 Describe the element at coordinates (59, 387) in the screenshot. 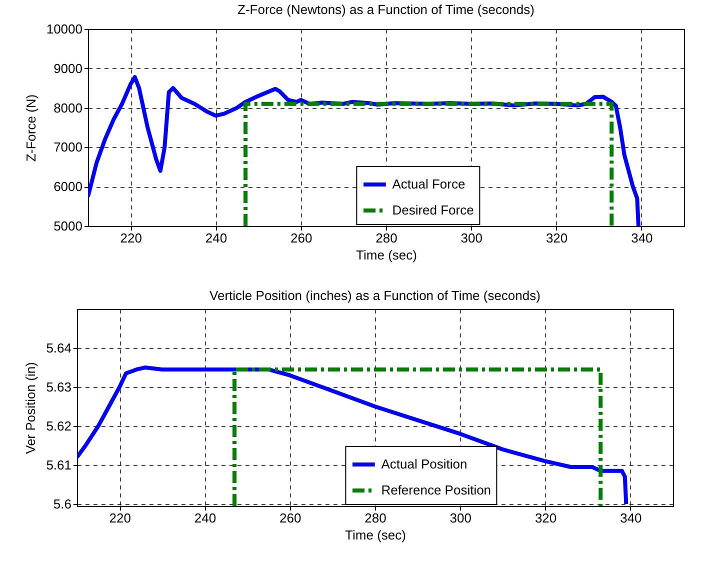

I see `y-tick-label: 5.63` at that location.